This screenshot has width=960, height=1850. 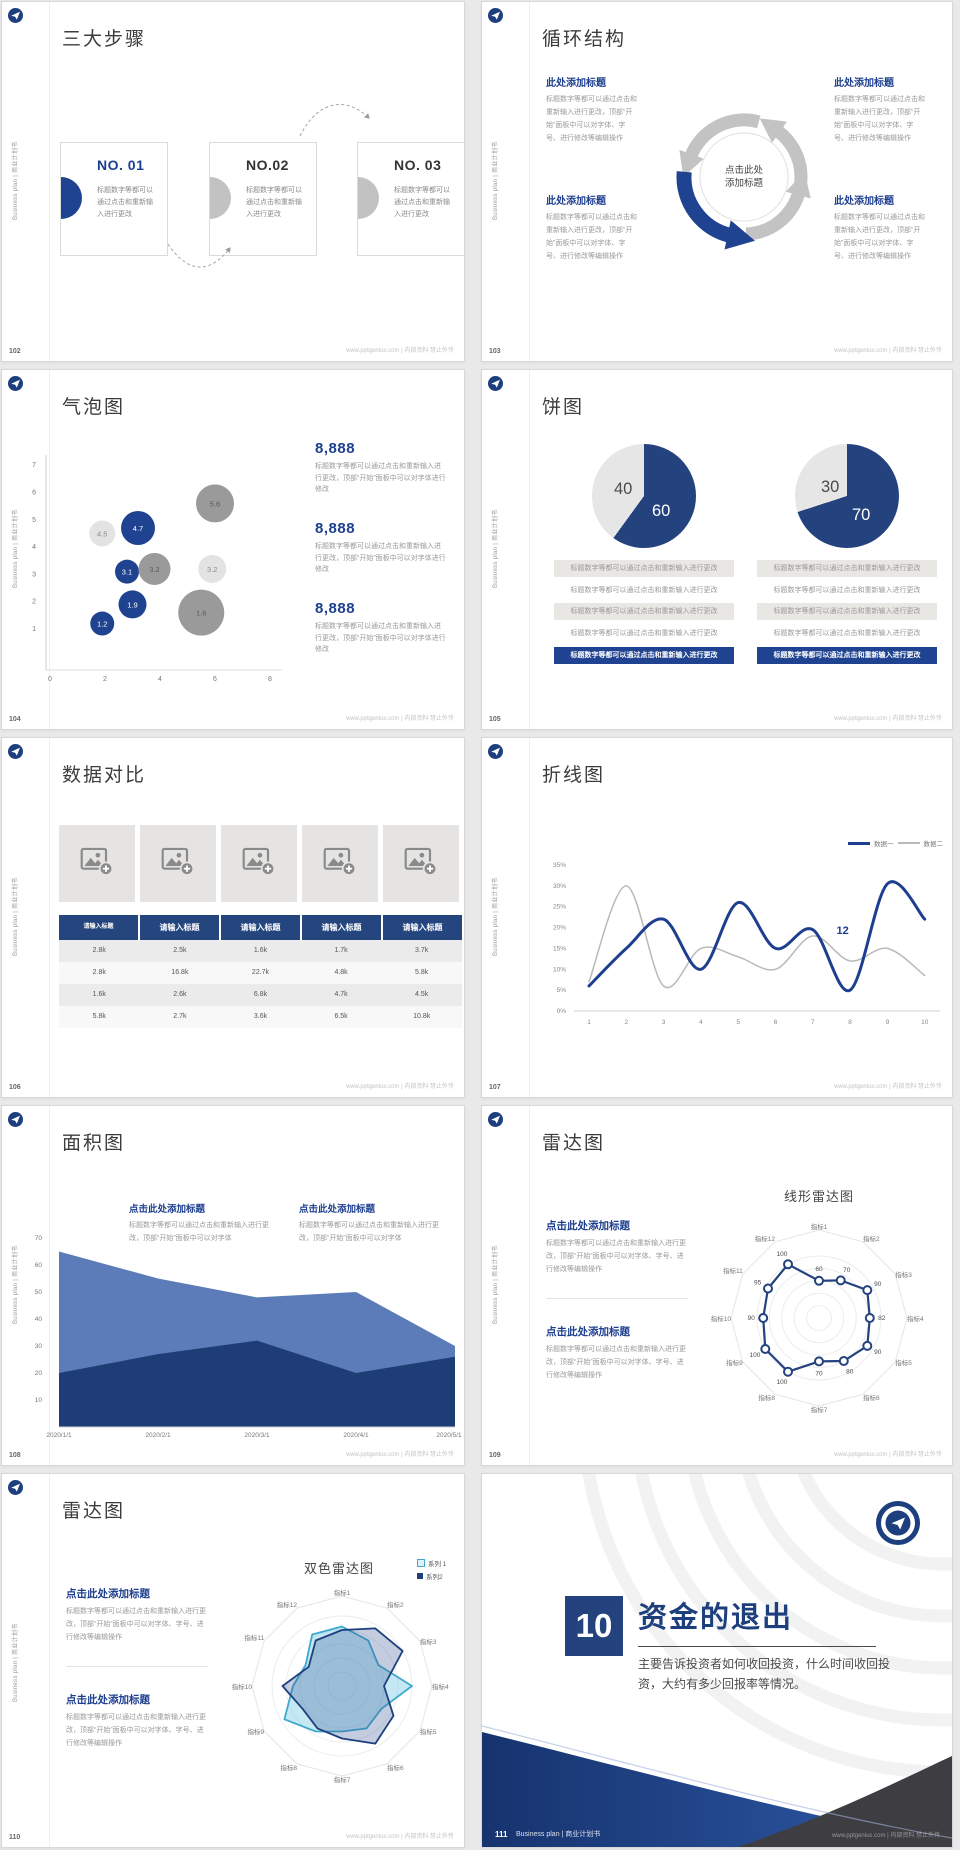 What do you see at coordinates (274, 202) in the screenshot?
I see `step-description: 标题数字等都可以通过点击和重新输入进行更改` at bounding box center [274, 202].